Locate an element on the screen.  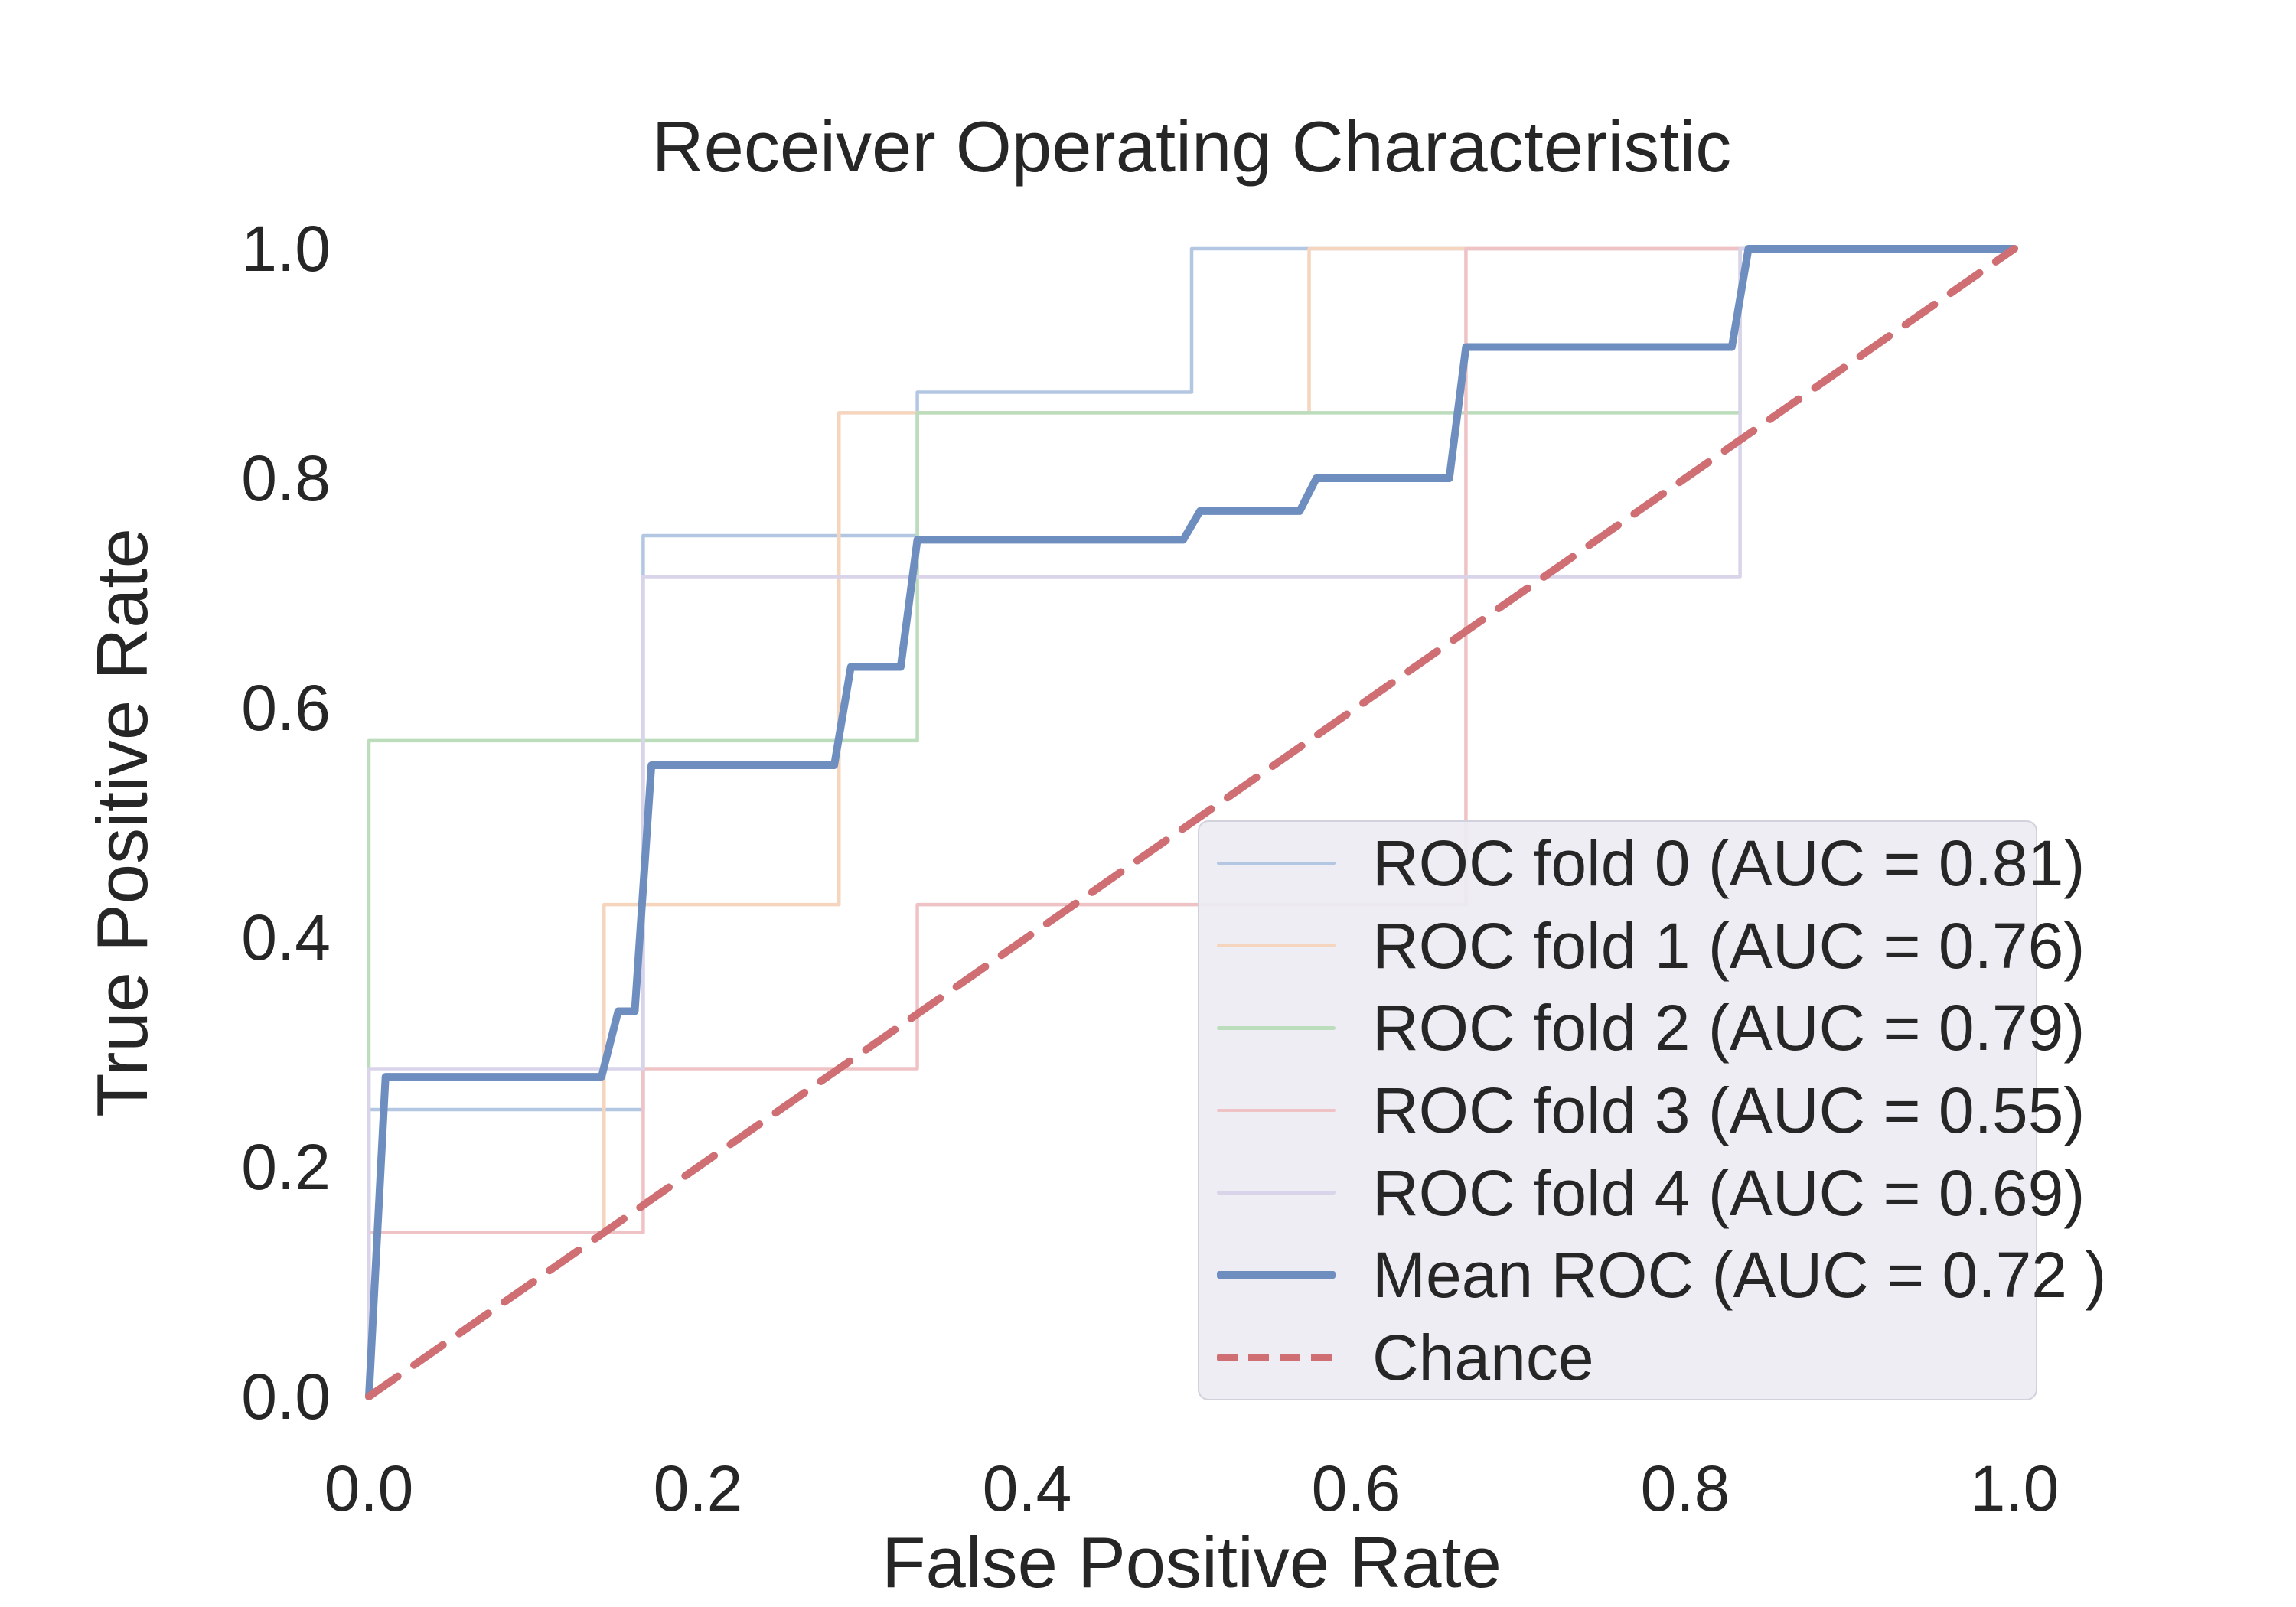
roc-fold-3-legend-swatch is located at coordinates (1276, 1110).